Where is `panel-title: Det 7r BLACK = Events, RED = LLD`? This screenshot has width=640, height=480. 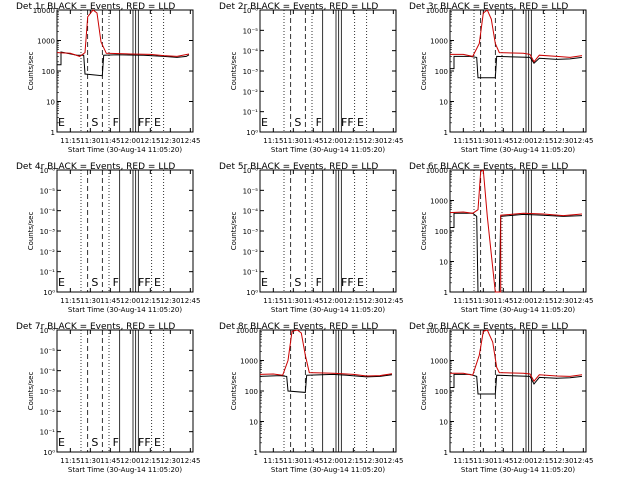 panel-title: Det 7r BLACK = Events, RED = LLD is located at coordinates (95, 327).